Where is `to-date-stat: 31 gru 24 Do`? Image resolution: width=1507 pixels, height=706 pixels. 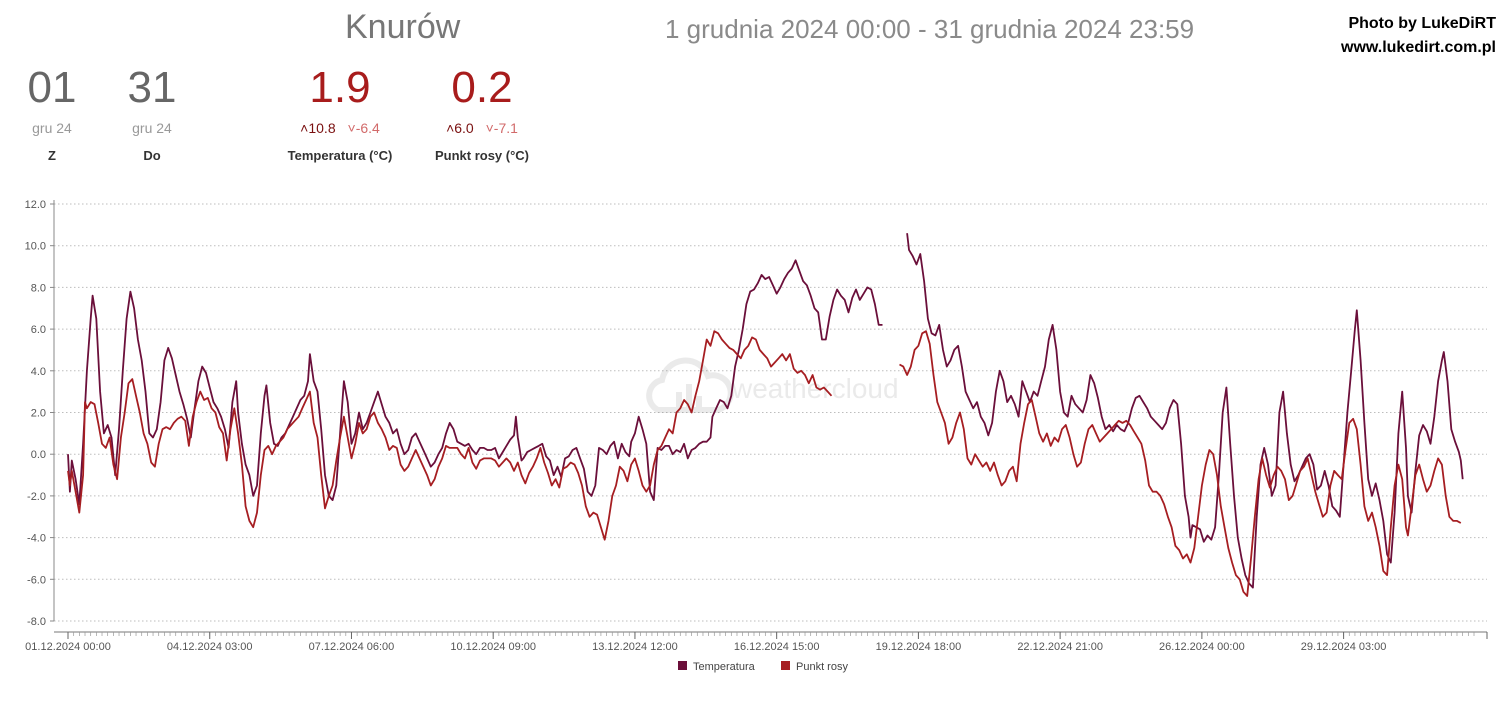 to-date-stat: 31 gru 24 Do is located at coordinates (152, 113).